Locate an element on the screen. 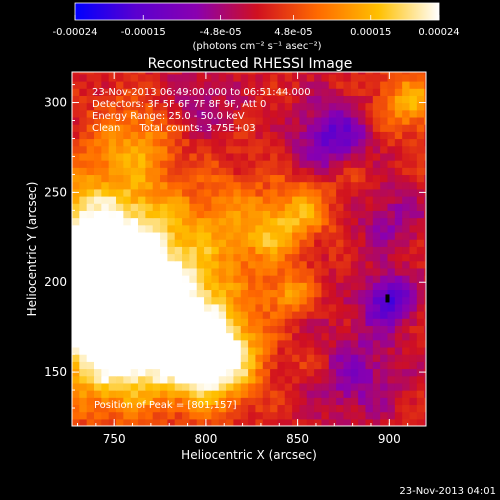  footer-date: 23-Nov-2013 04:01 is located at coordinates (447, 491).